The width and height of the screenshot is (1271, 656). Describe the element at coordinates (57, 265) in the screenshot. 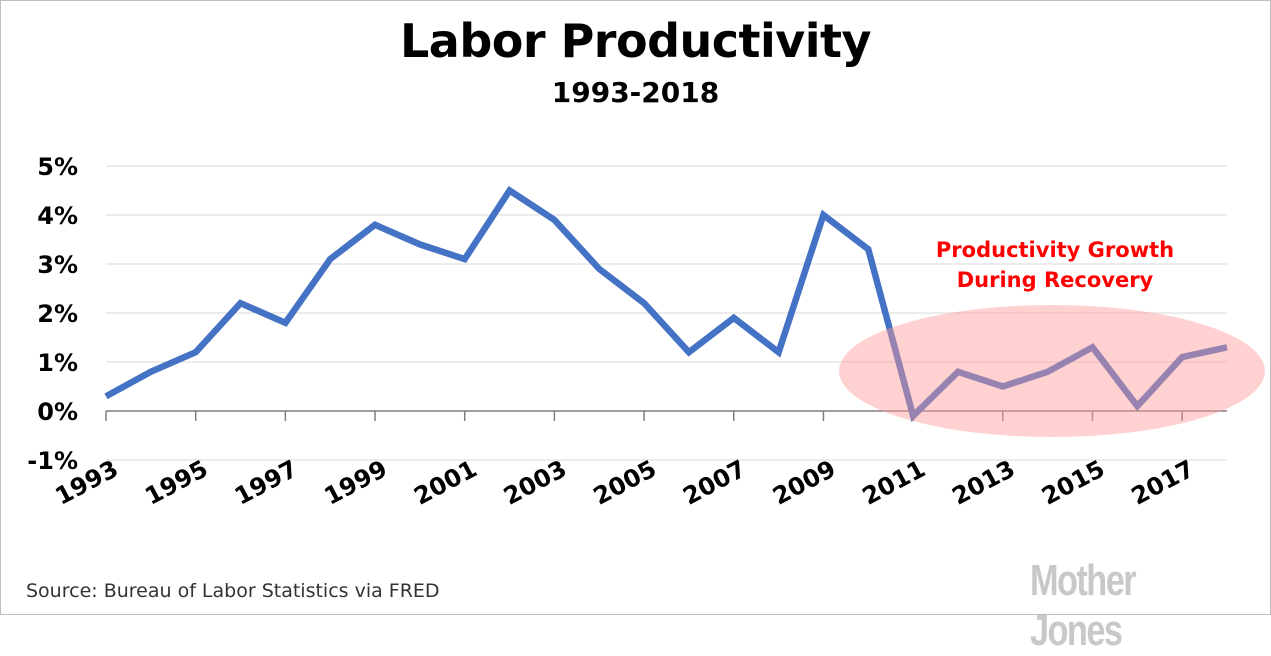

I see `y-tick-label: 3%` at that location.